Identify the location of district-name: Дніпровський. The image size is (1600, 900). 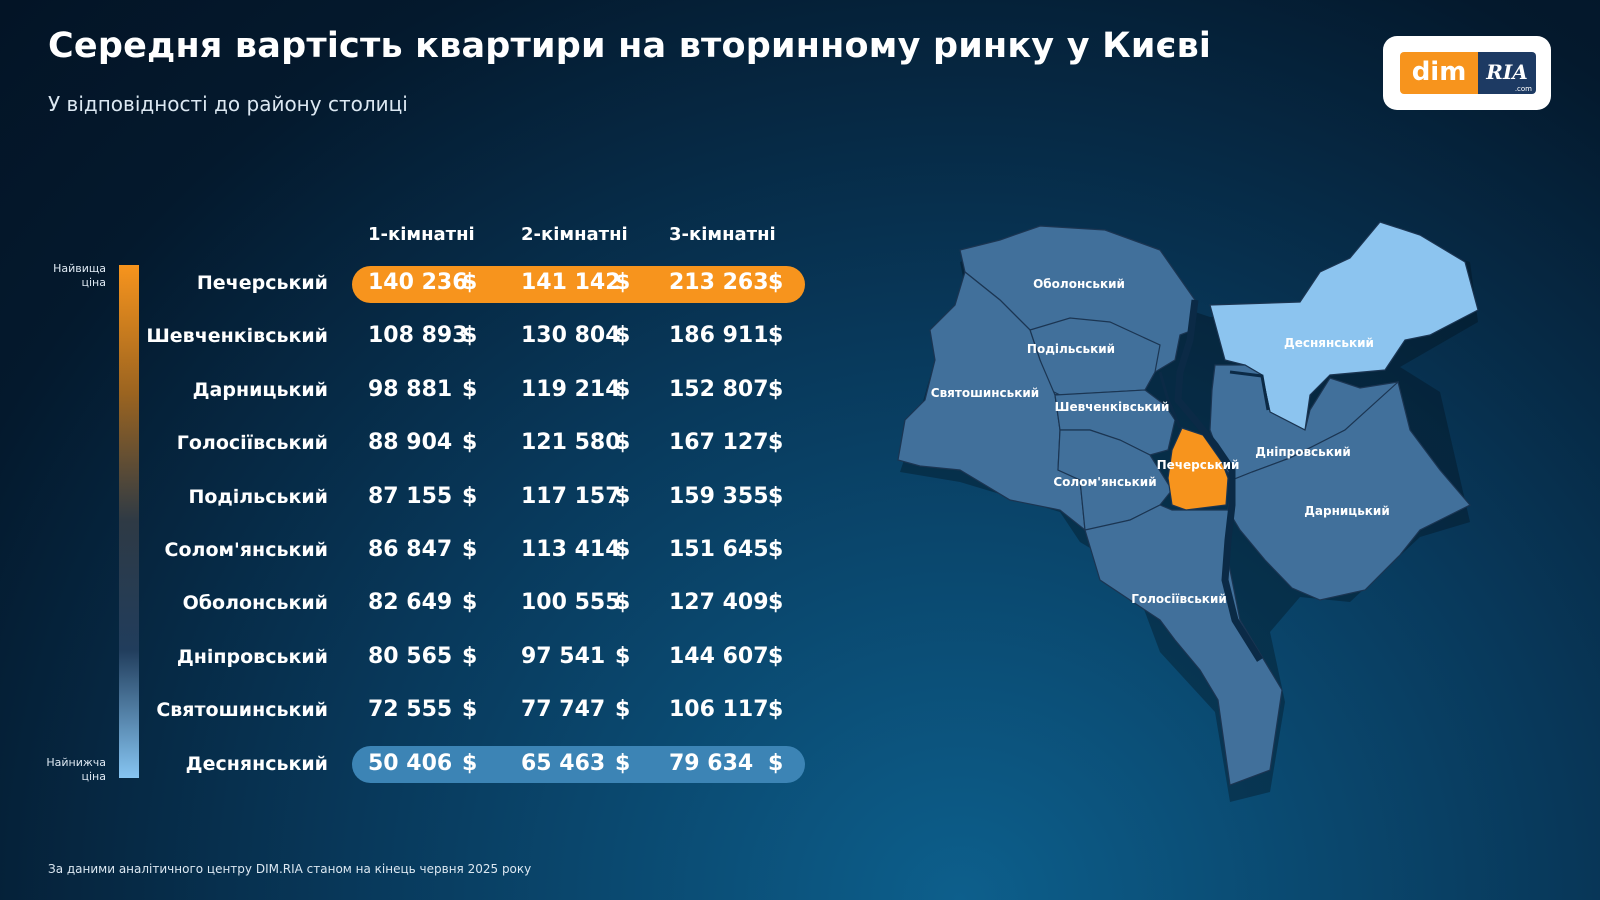
(252, 657).